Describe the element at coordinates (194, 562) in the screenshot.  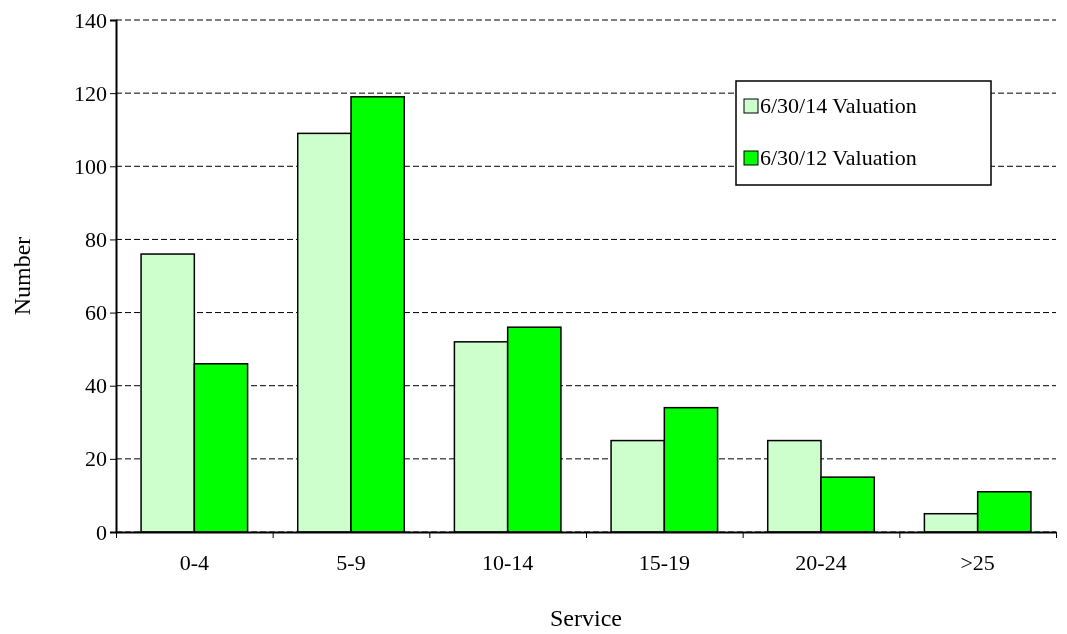
I see `x-tick-label: 0-4` at that location.